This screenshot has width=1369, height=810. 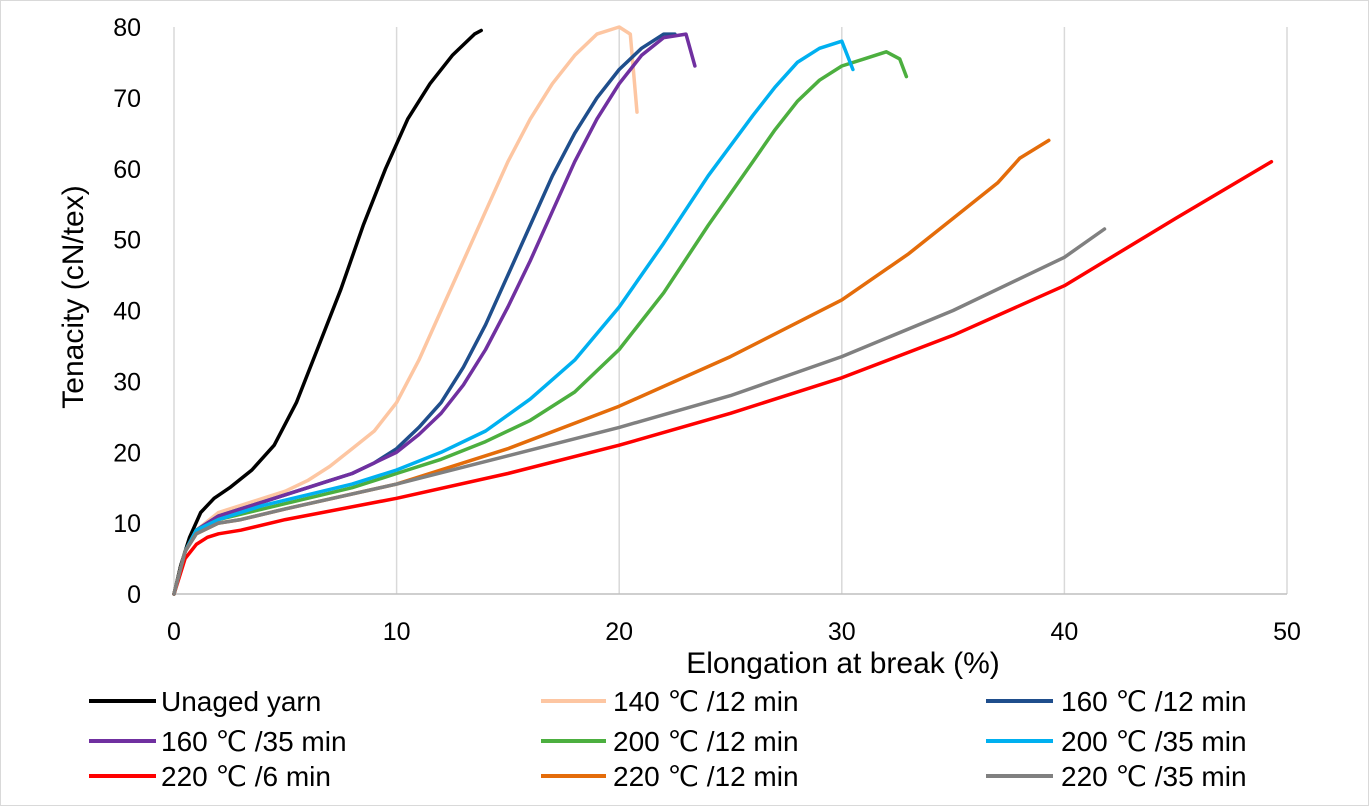 I want to click on legend-label: 160 ℃ /35 min, so click(x=254, y=741).